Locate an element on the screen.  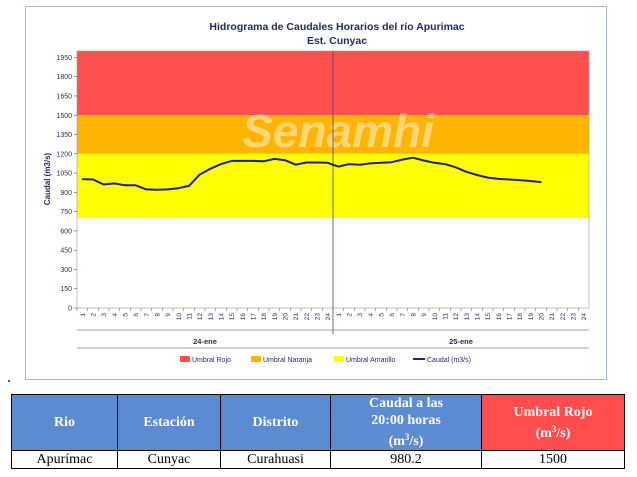
y-tick-label: 1500 is located at coordinates (64, 116).